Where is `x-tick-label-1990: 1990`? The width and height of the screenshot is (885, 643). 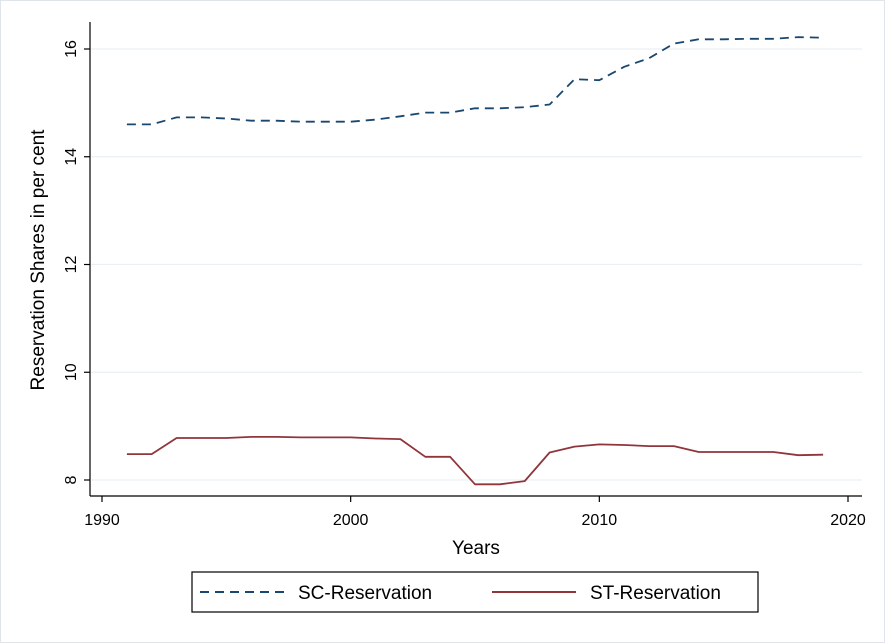 x-tick-label-1990: 1990 is located at coordinates (102, 520).